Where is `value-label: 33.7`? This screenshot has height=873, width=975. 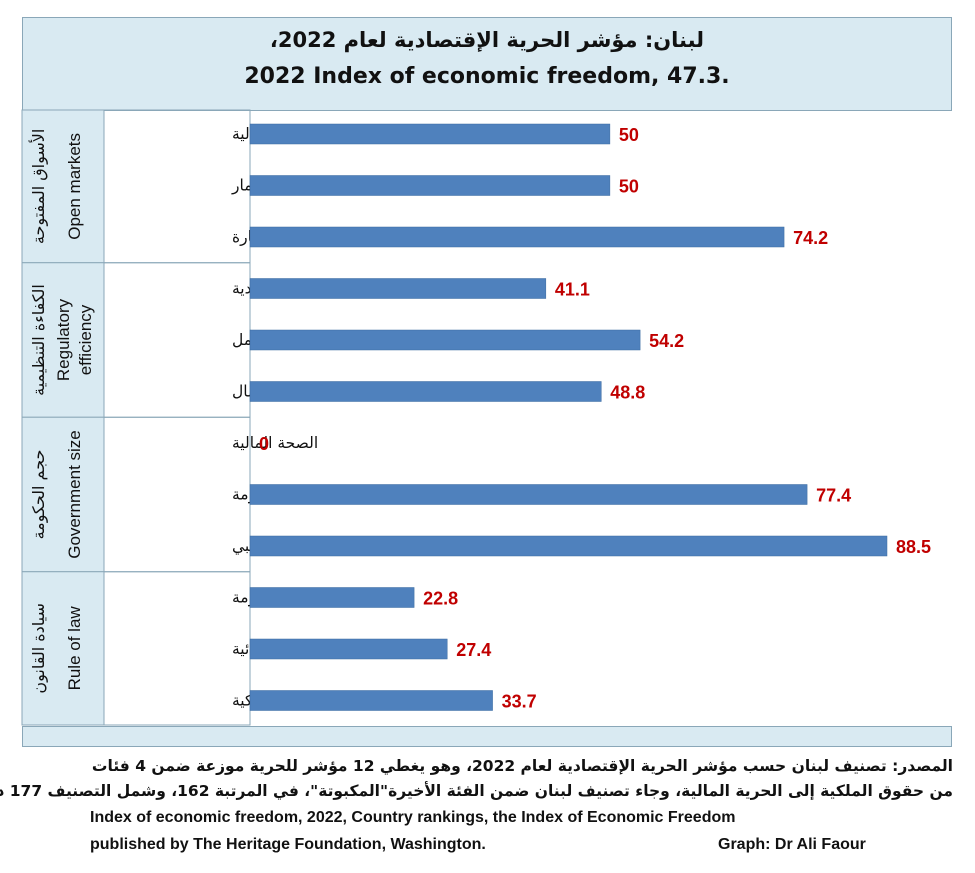
value-label: 33.7 is located at coordinates (519, 702).